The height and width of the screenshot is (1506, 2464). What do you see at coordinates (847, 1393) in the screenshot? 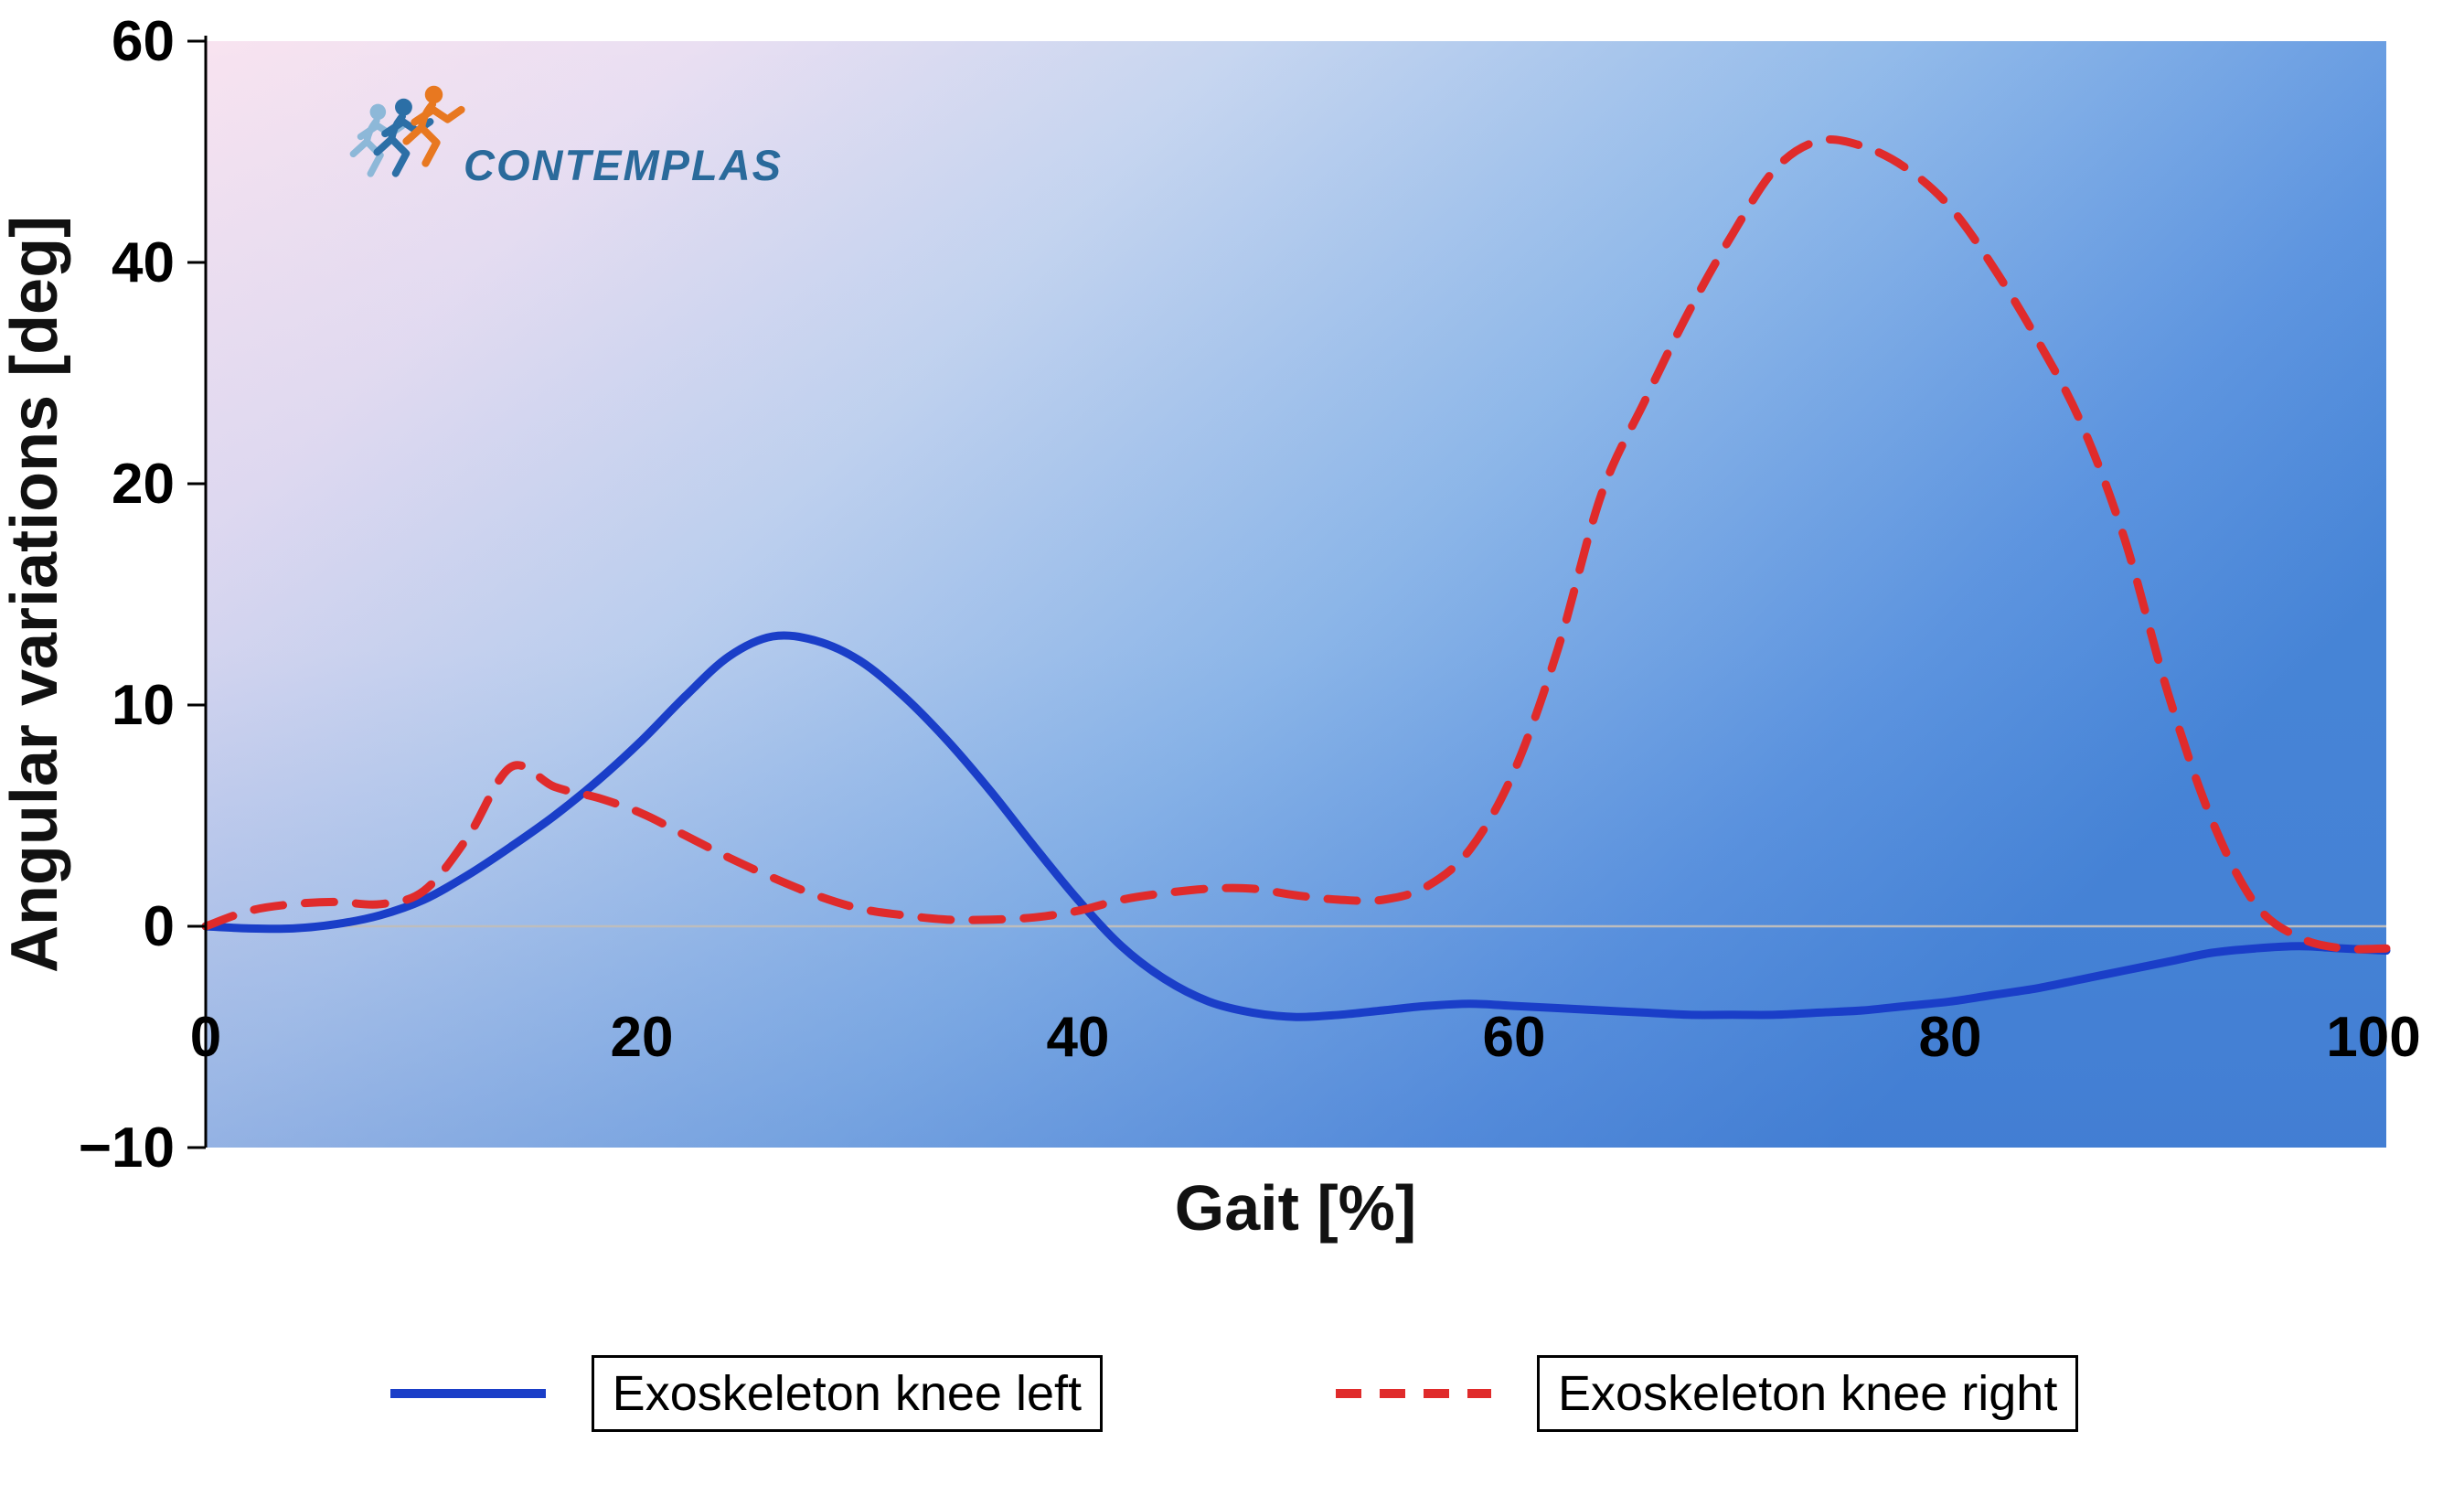
I see `legend-label-knee-left: Exoskeleton knee left` at bounding box center [847, 1393].